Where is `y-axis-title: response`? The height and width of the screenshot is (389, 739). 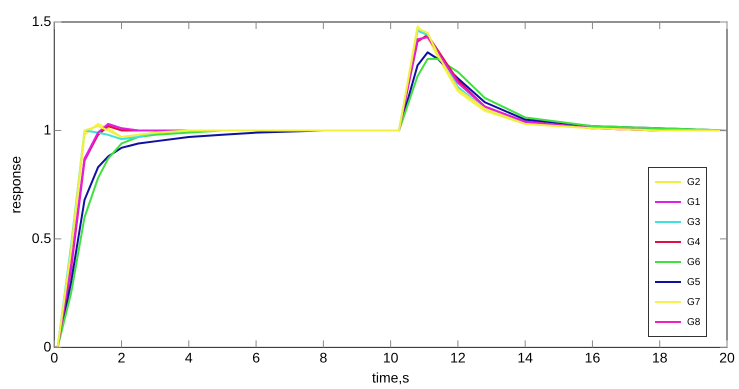
y-axis-title: response is located at coordinates (15, 185).